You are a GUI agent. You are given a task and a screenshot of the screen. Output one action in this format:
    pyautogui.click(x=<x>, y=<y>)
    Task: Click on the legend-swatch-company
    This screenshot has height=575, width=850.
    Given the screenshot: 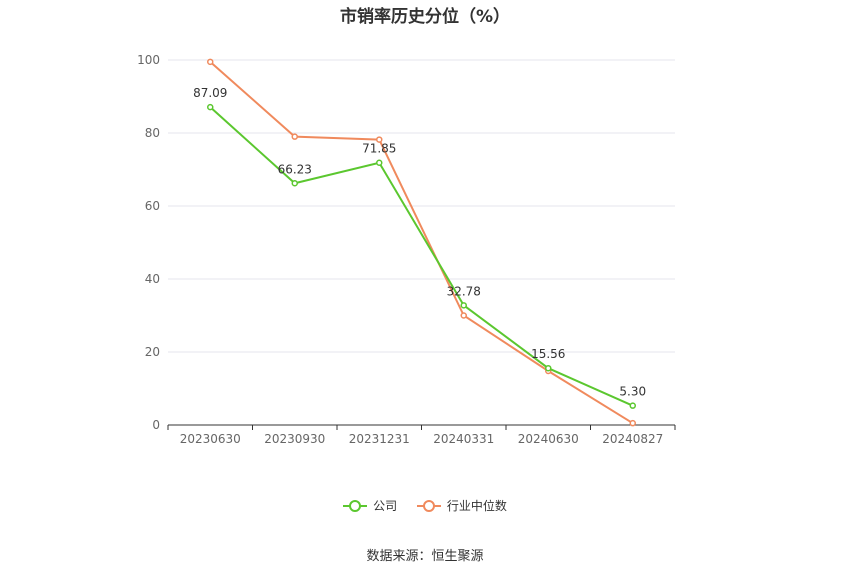 What is the action you would take?
    pyautogui.click(x=355, y=506)
    